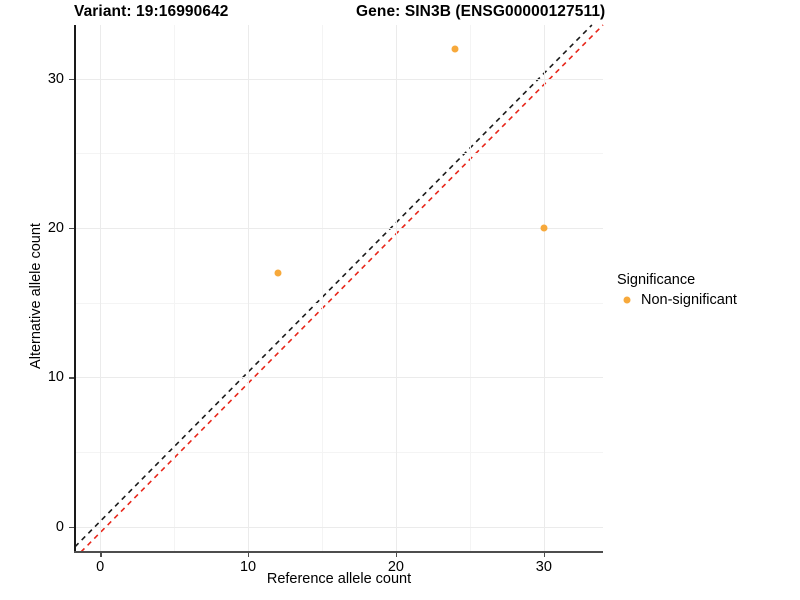  Describe the element at coordinates (75, 289) in the screenshot. I see `y-axis-line` at that location.